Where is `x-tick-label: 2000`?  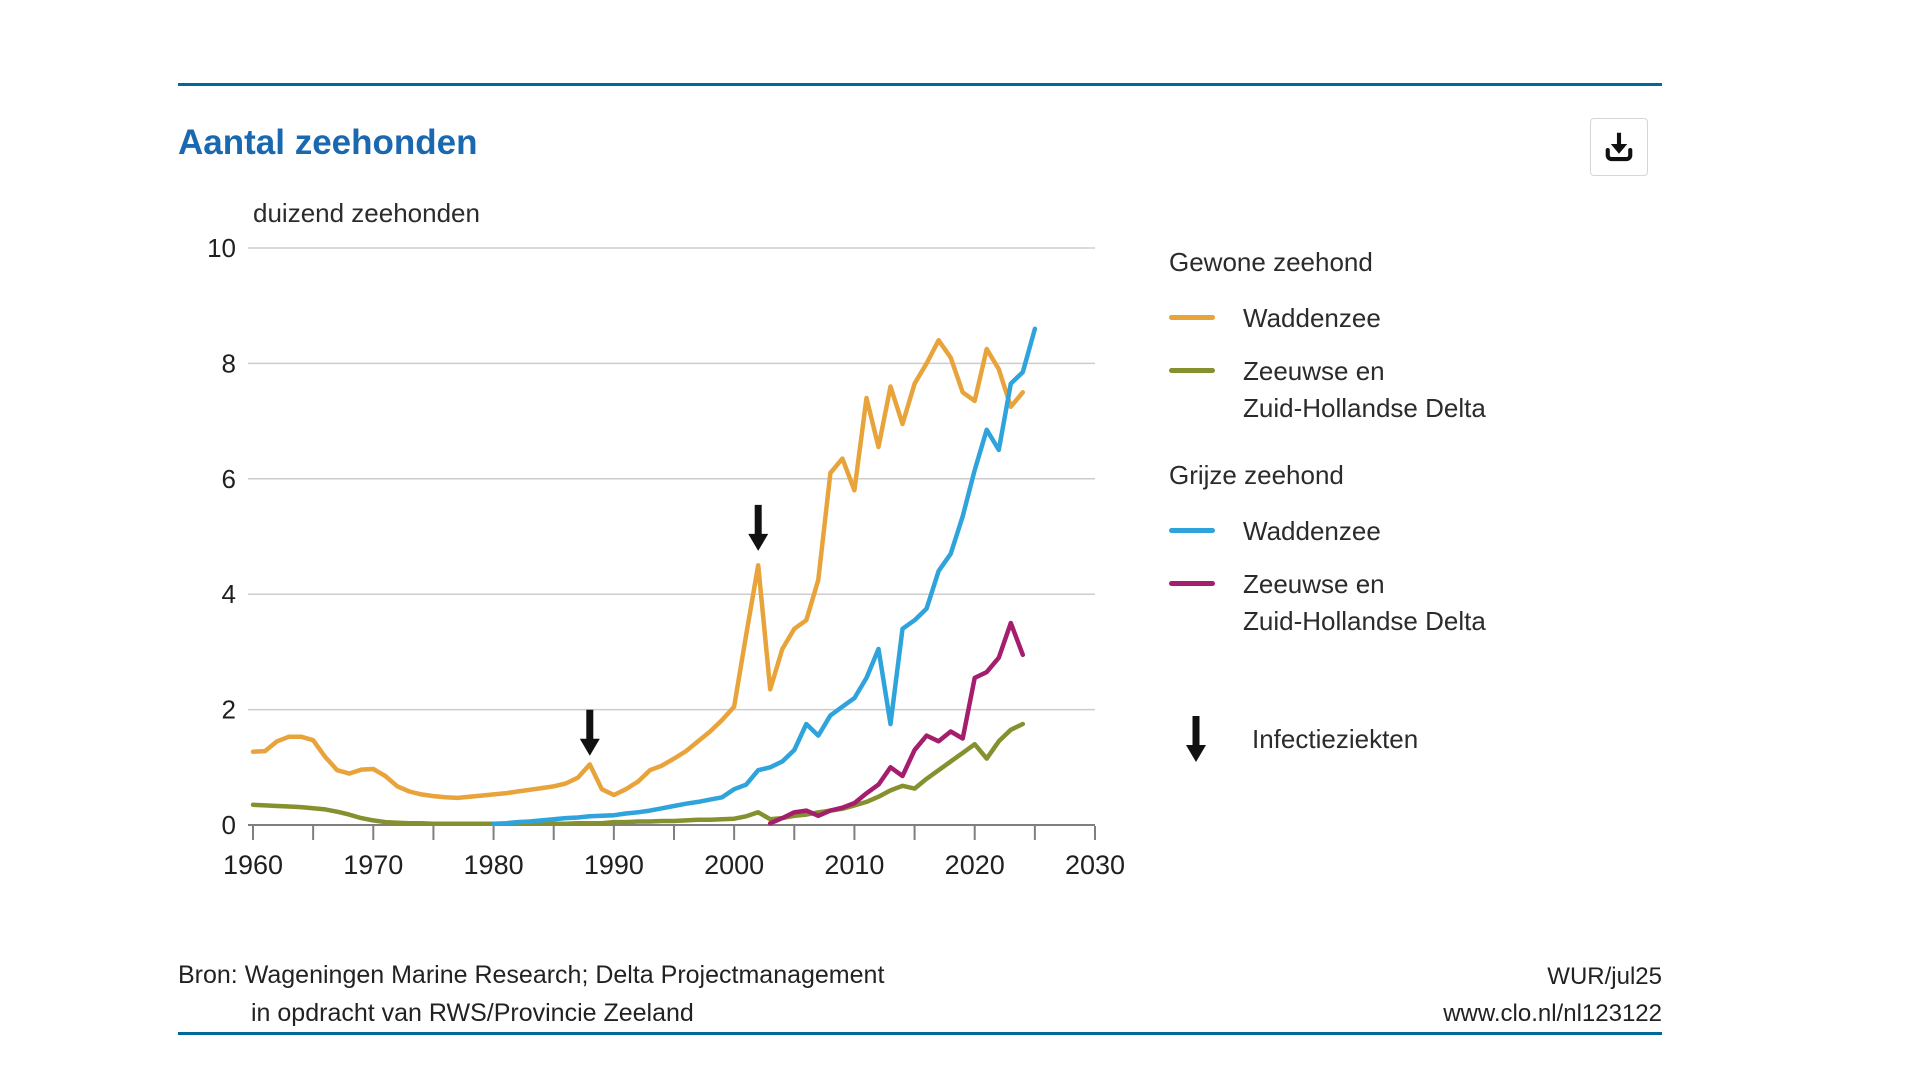
x-tick-label: 2000 is located at coordinates (734, 865).